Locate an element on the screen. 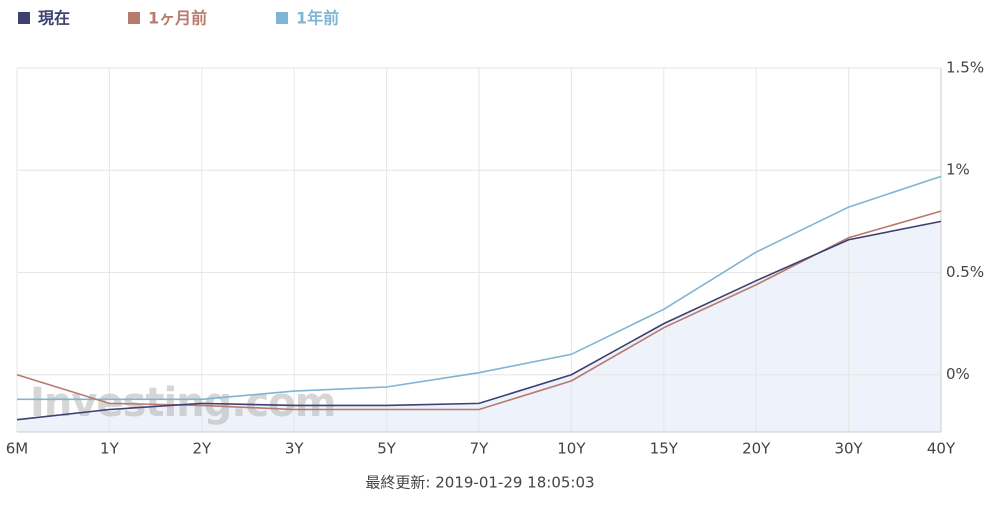 The width and height of the screenshot is (992, 508). x-tick-label: 5Y is located at coordinates (387, 449).